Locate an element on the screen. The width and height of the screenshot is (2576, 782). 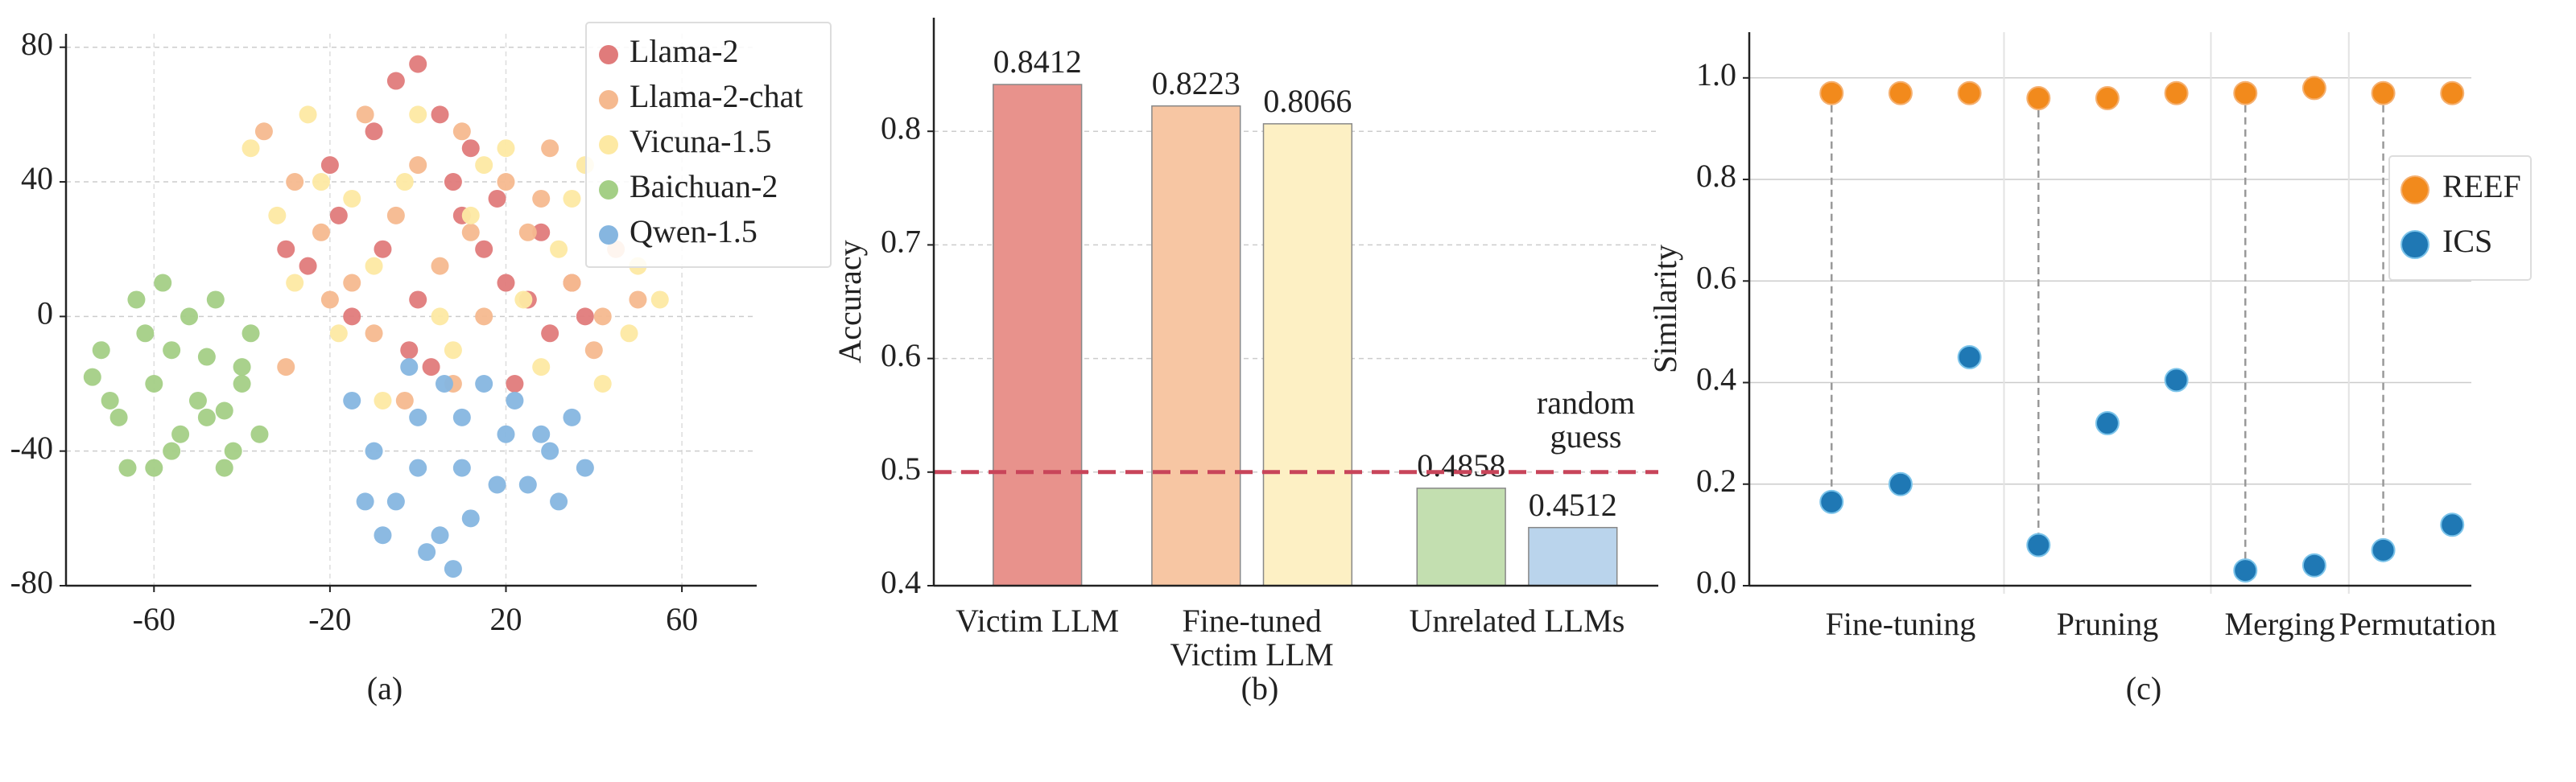
y-tick-label: 0.6 is located at coordinates (1716, 277).